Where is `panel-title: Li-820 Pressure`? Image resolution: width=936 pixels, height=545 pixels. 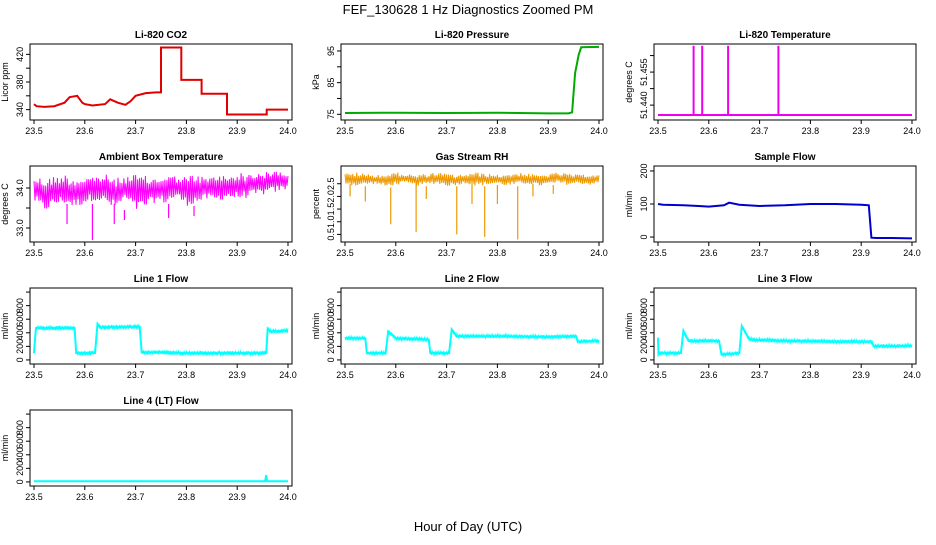 panel-title: Li-820 Pressure is located at coordinates (472, 35).